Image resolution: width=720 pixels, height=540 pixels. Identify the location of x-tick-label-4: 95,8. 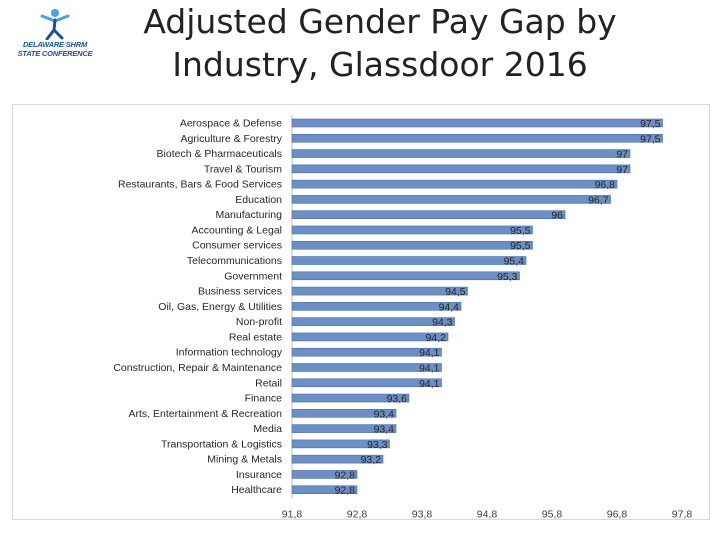
(552, 514).